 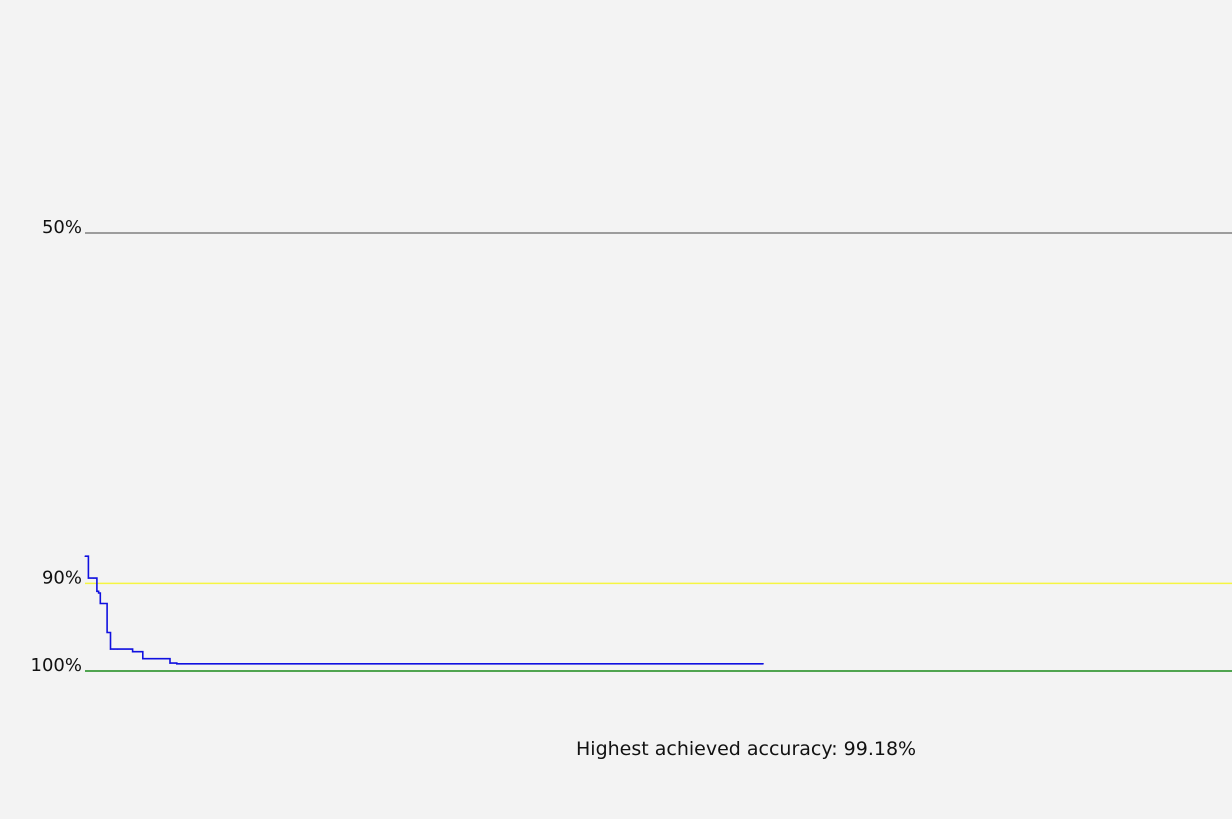 I want to click on tick-label-90: 90%, so click(x=62, y=577).